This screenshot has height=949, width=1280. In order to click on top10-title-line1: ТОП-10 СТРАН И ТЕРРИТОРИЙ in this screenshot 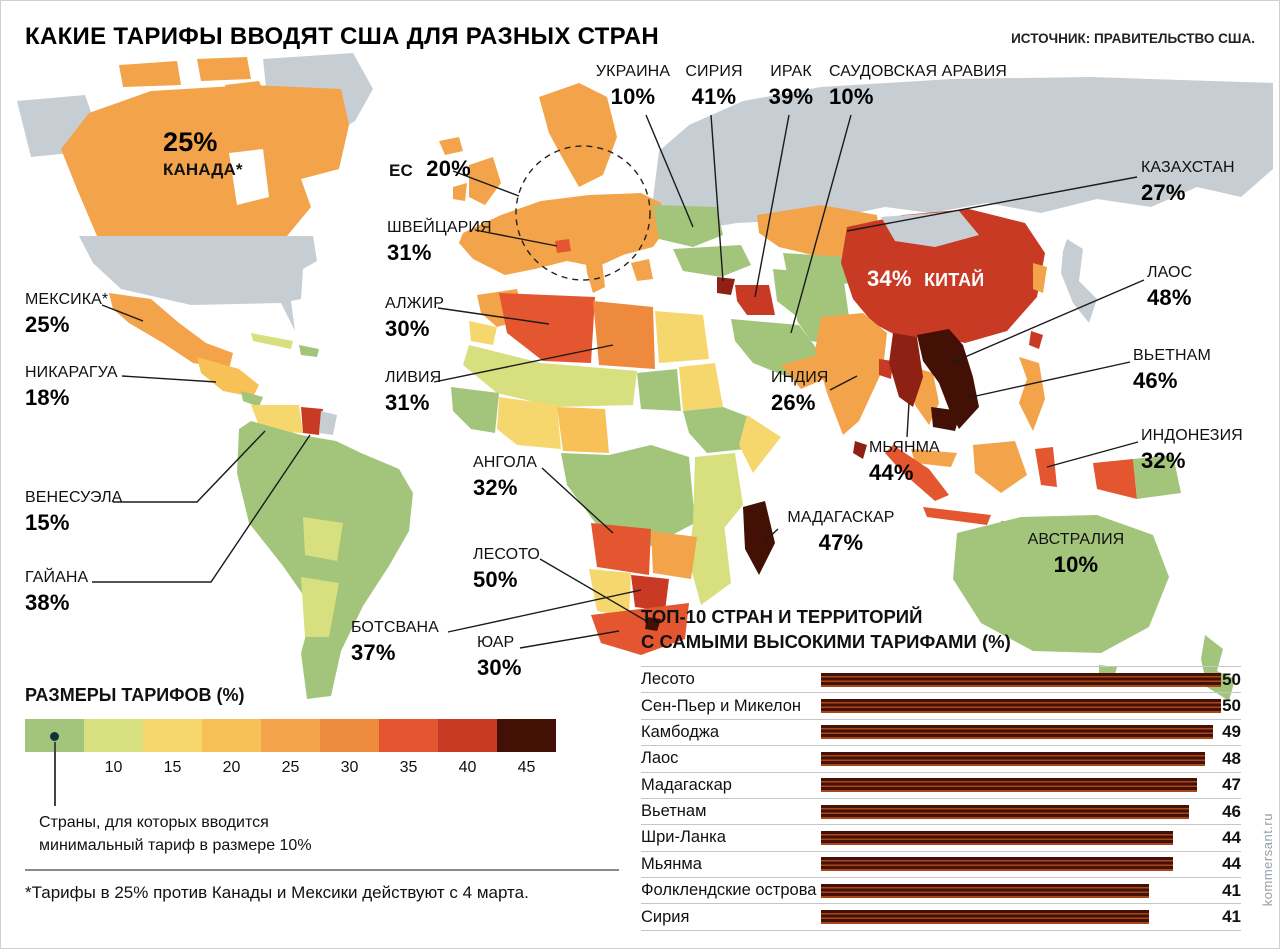, I will do `click(782, 616)`.